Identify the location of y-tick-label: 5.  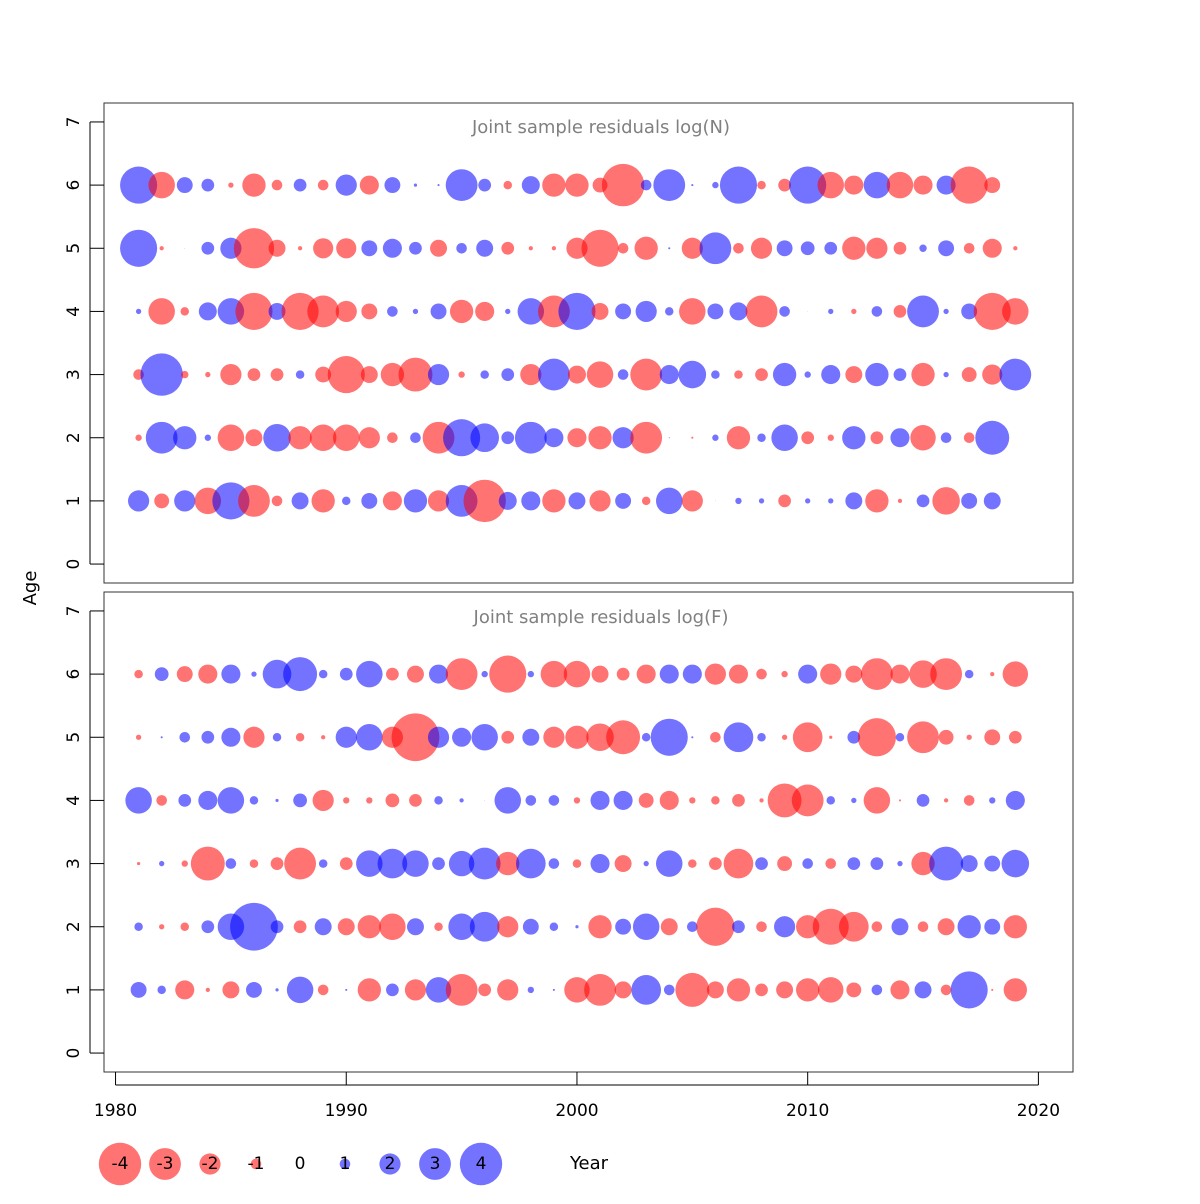
(74, 248).